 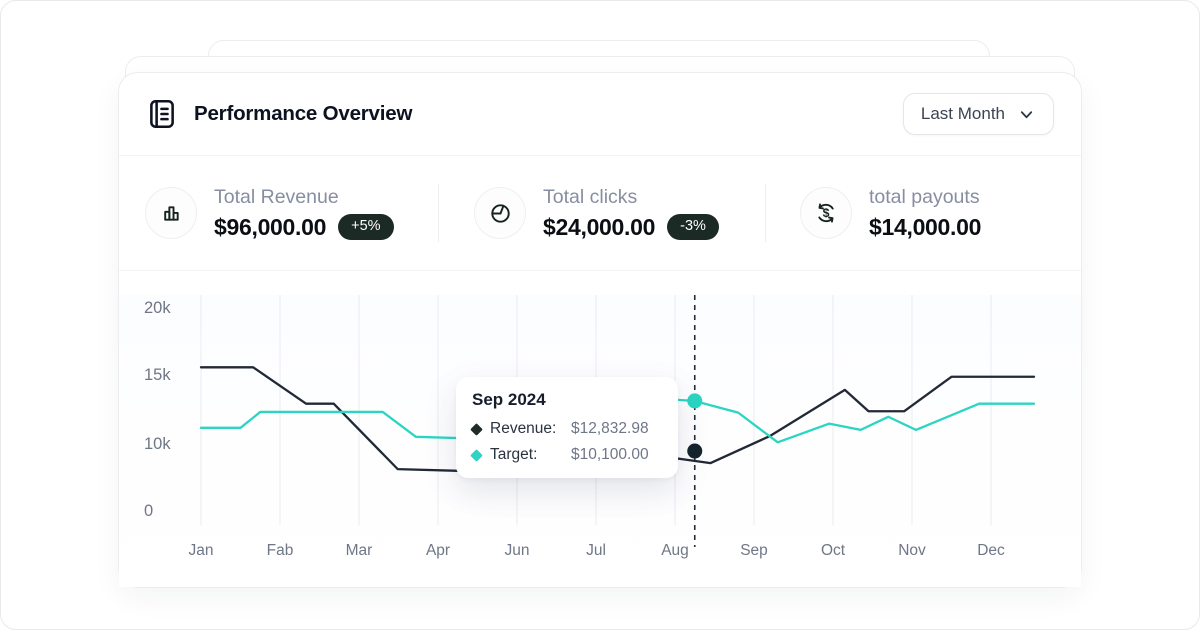 I want to click on stat-value: $24,000.00, so click(x=599, y=226).